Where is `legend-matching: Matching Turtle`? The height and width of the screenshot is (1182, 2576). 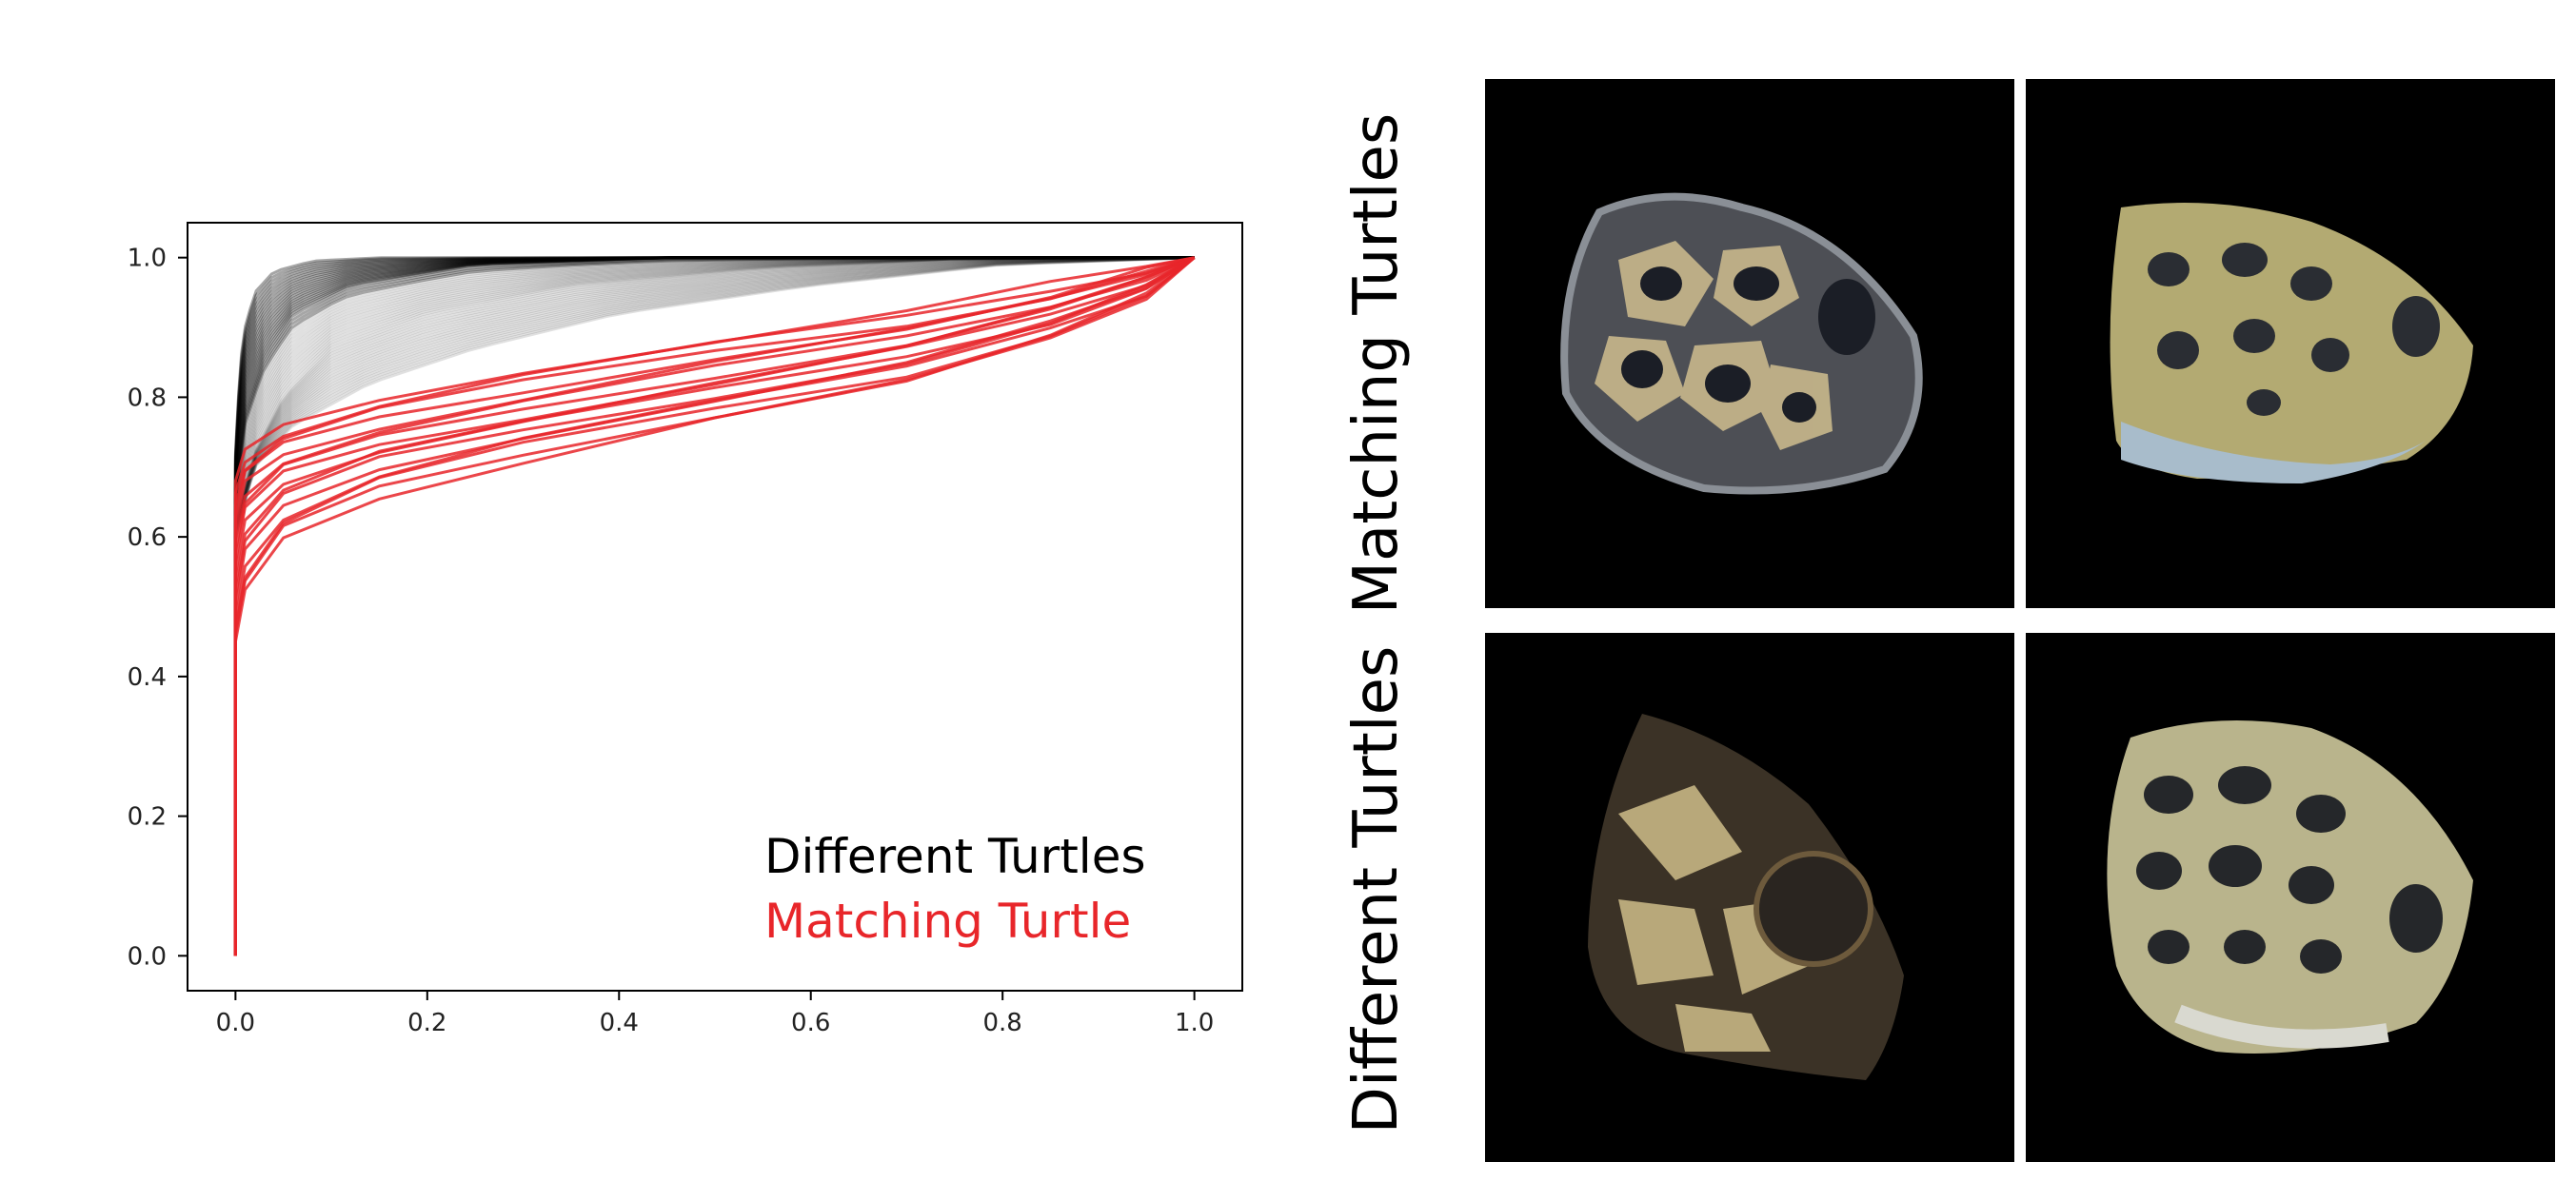
legend-matching: Matching Turtle is located at coordinates (948, 921).